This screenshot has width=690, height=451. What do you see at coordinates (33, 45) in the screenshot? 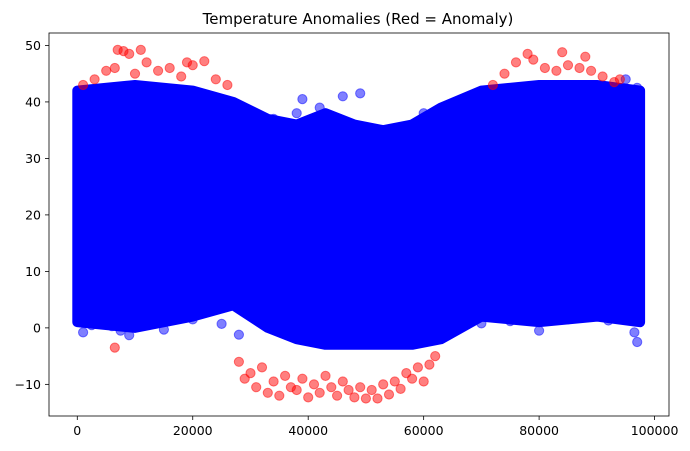
I see `y-tick-label: 50` at bounding box center [33, 45].